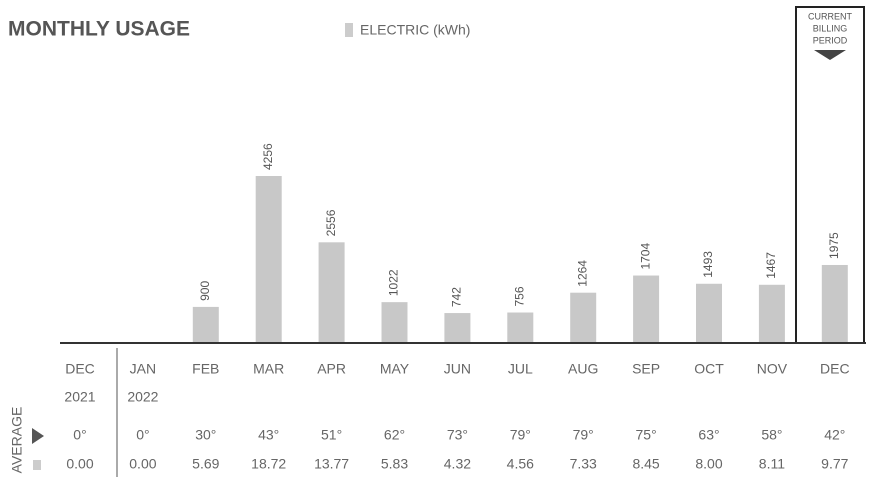 This screenshot has height=477, width=884. Describe the element at coordinates (415, 30) in the screenshot. I see `legend-label: ELECTRIC (kWh)` at that location.